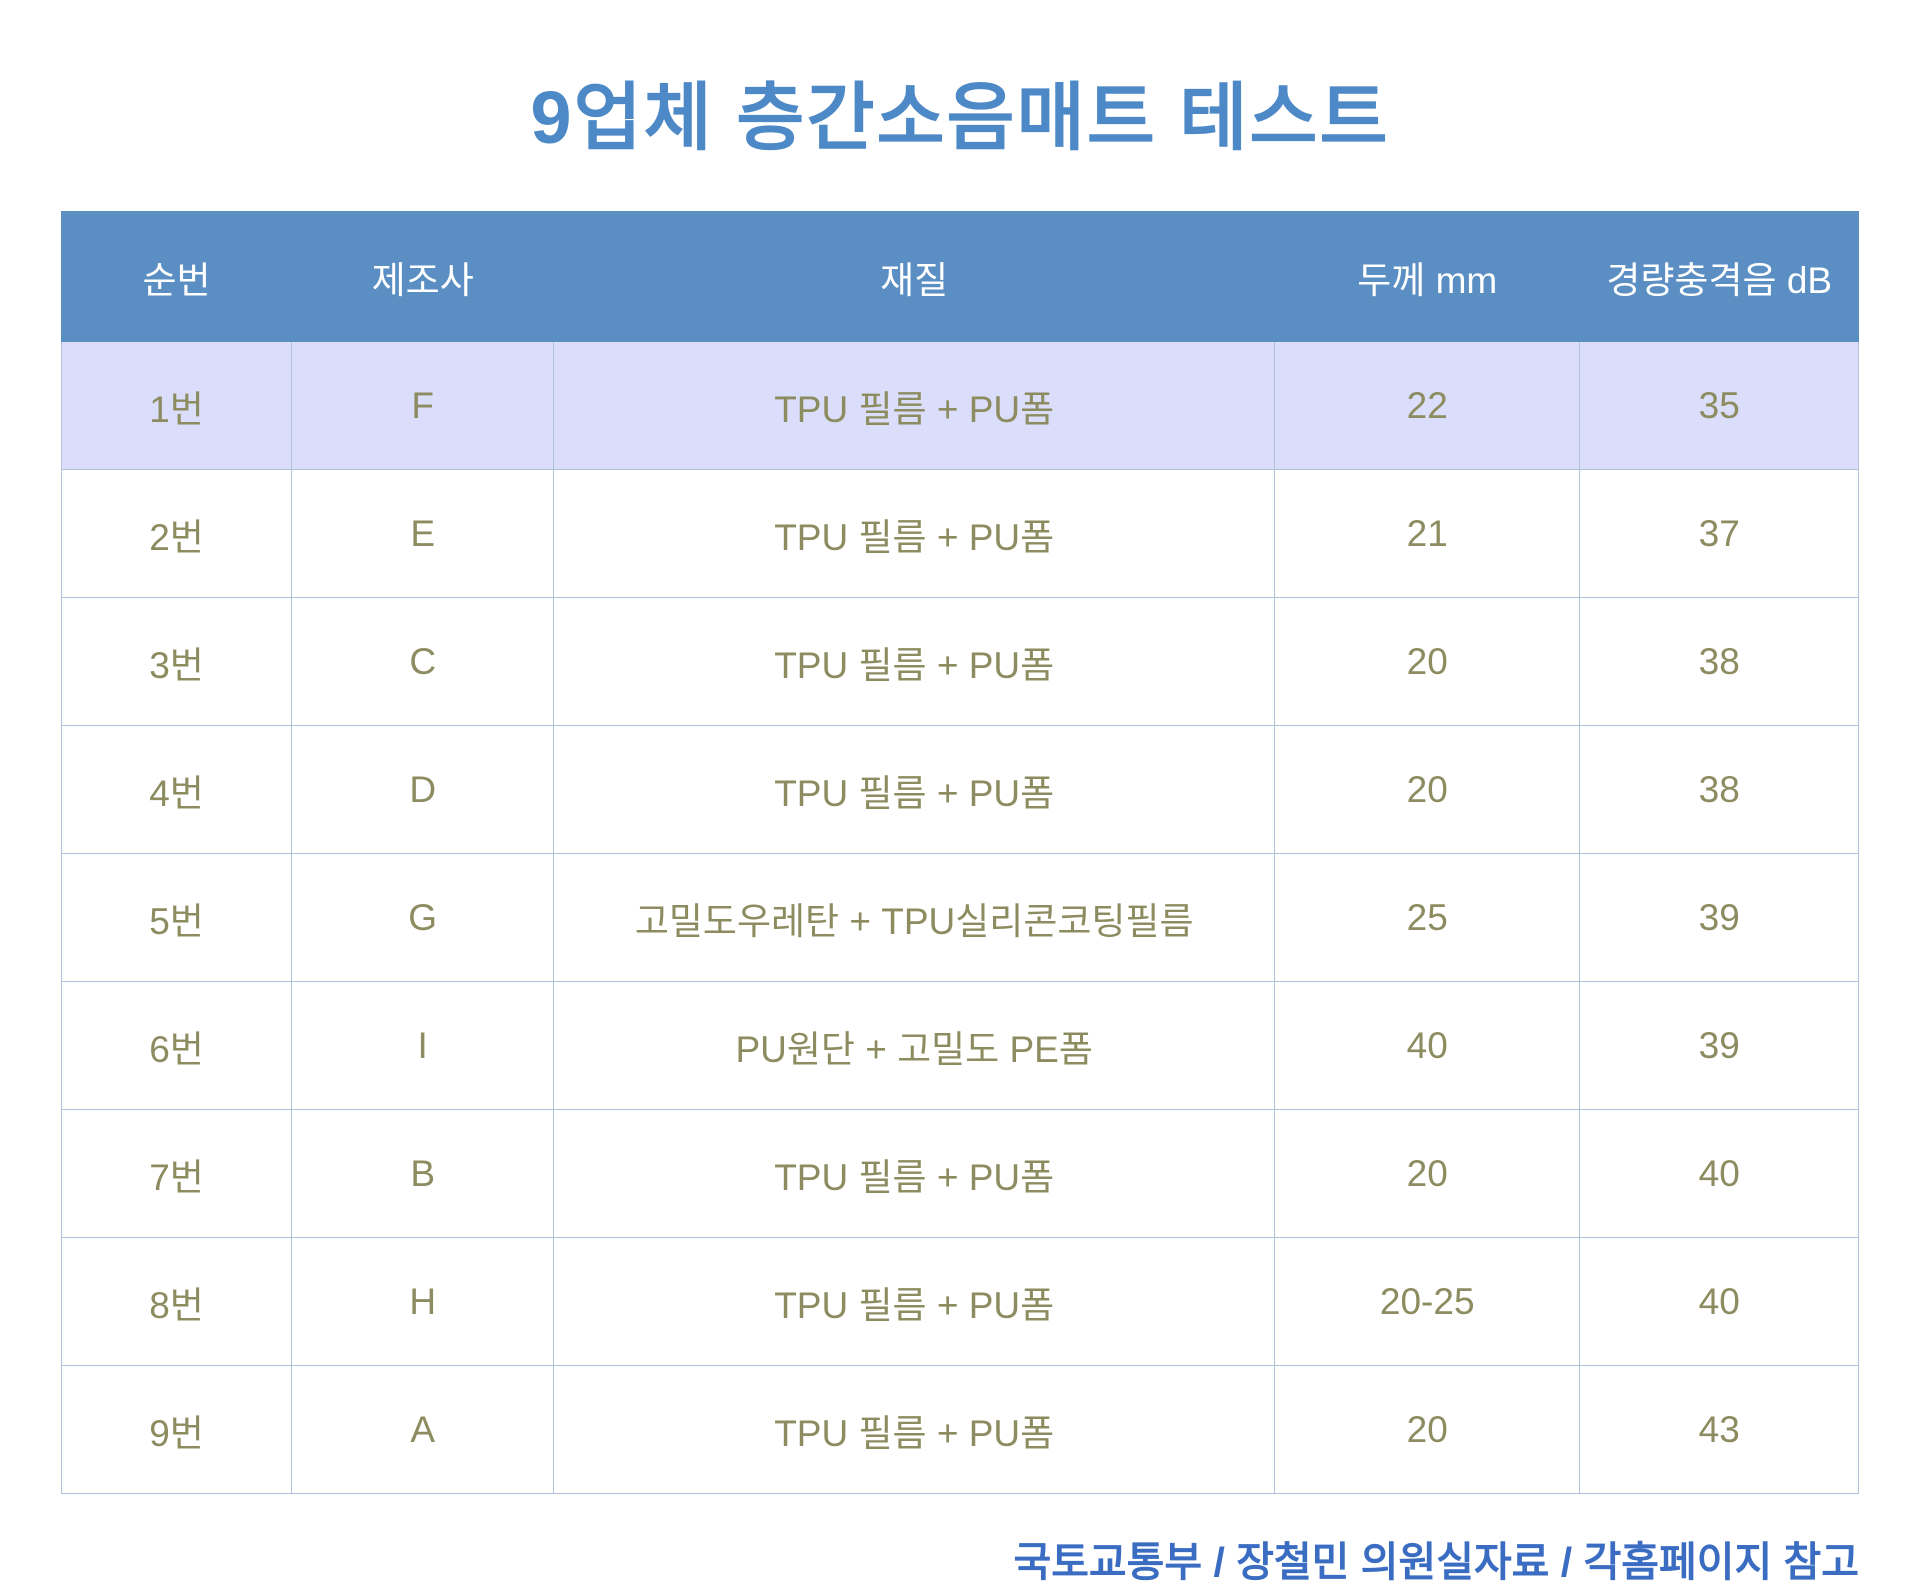 This screenshot has width=1920, height=1588. I want to click on cell-thickness: 40, so click(1427, 1045).